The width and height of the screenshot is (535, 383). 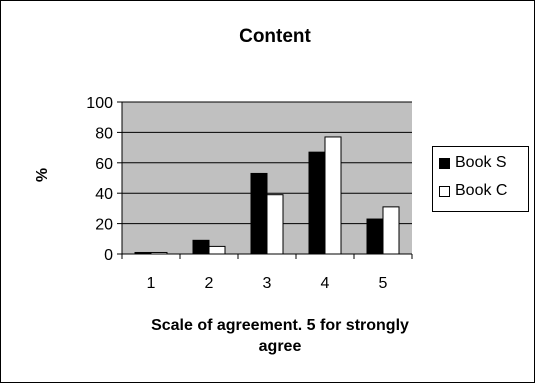 I want to click on y-tick-label: 40, so click(x=104, y=194).